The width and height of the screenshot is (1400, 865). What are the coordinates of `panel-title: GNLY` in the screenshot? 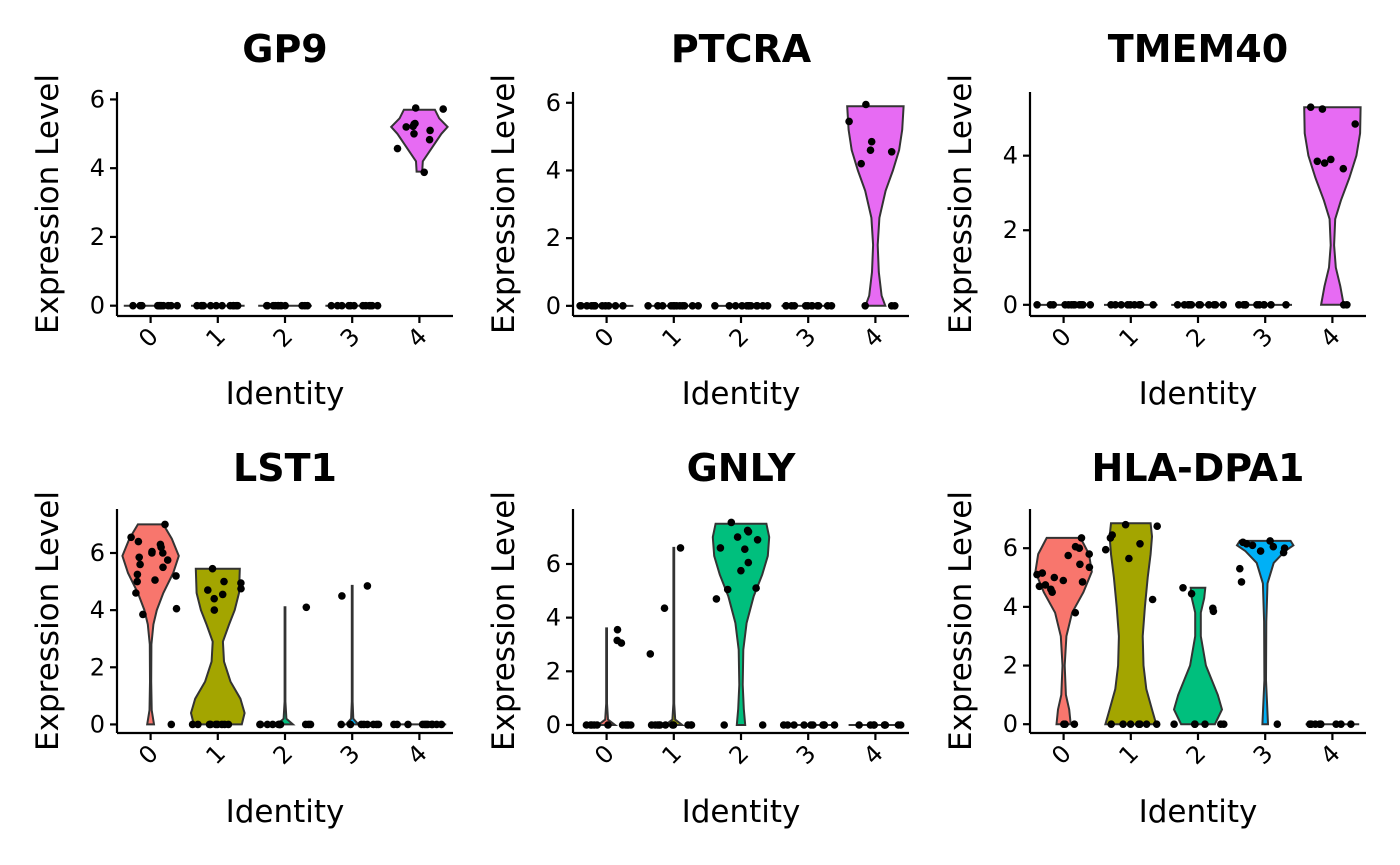 It's located at (741, 468).